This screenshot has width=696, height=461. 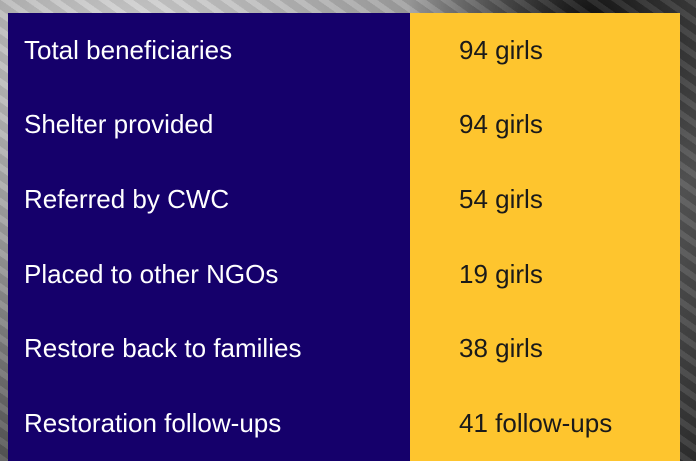 I want to click on row-label: Restore back to families, so click(x=163, y=348).